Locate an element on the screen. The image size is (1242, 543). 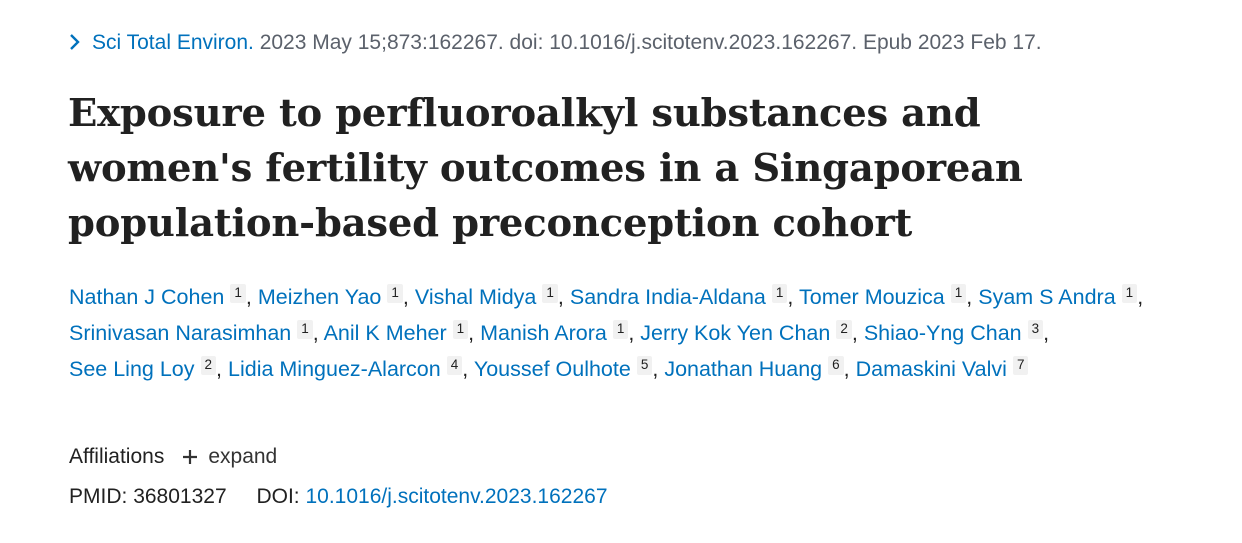
plus-icon is located at coordinates (190, 457).